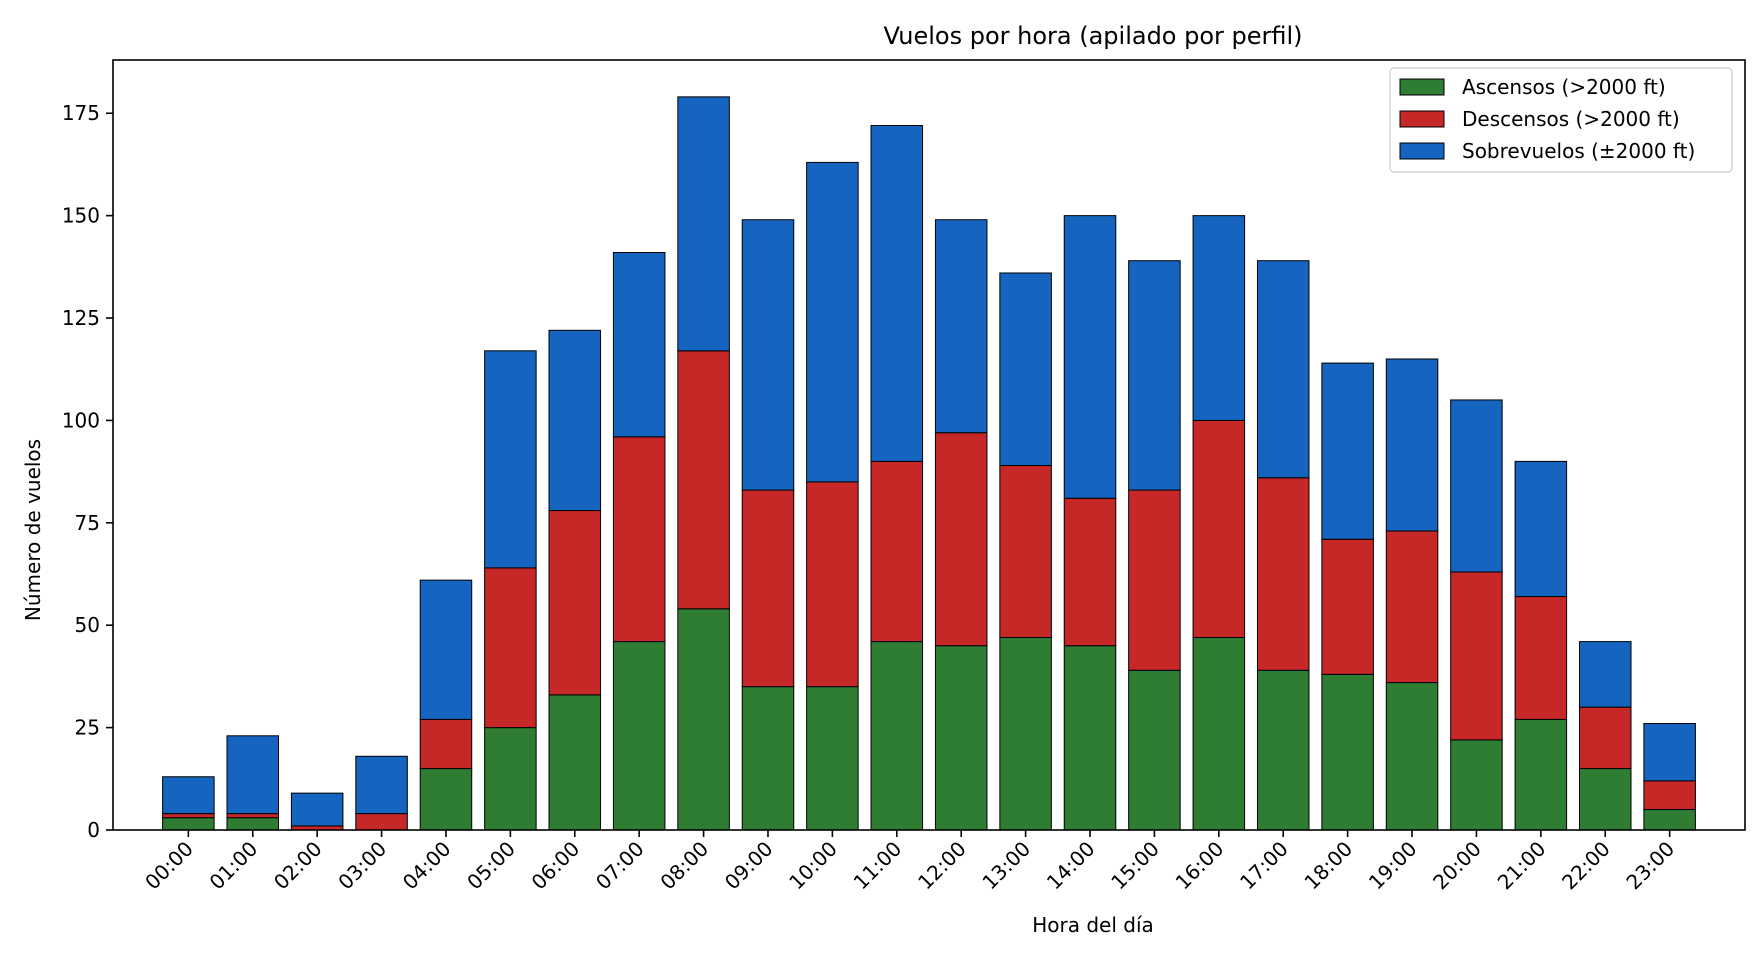 This screenshot has height=960, width=1760. Describe the element at coordinates (1571, 119) in the screenshot. I see `legend-label: Descensos (>2000 ft)` at that location.